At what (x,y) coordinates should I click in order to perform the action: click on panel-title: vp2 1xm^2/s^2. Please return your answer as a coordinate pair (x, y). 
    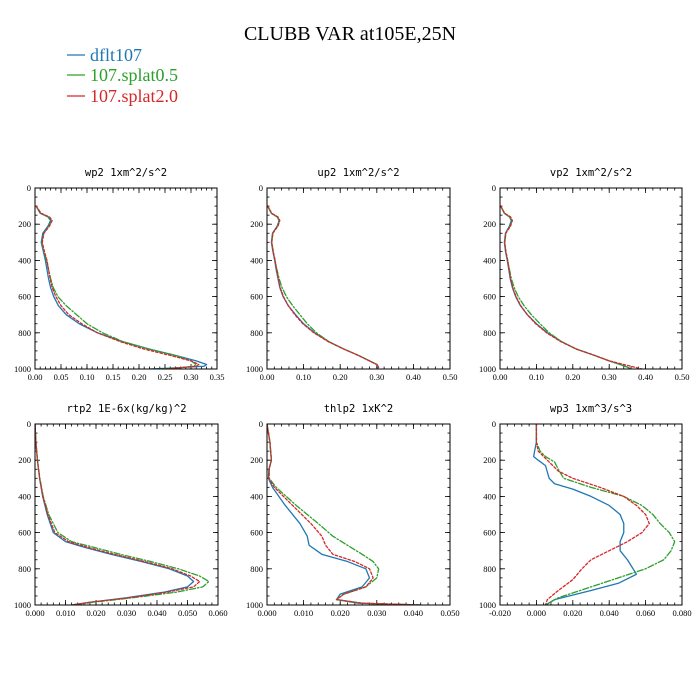
    Looking at the image, I should click on (591, 173).